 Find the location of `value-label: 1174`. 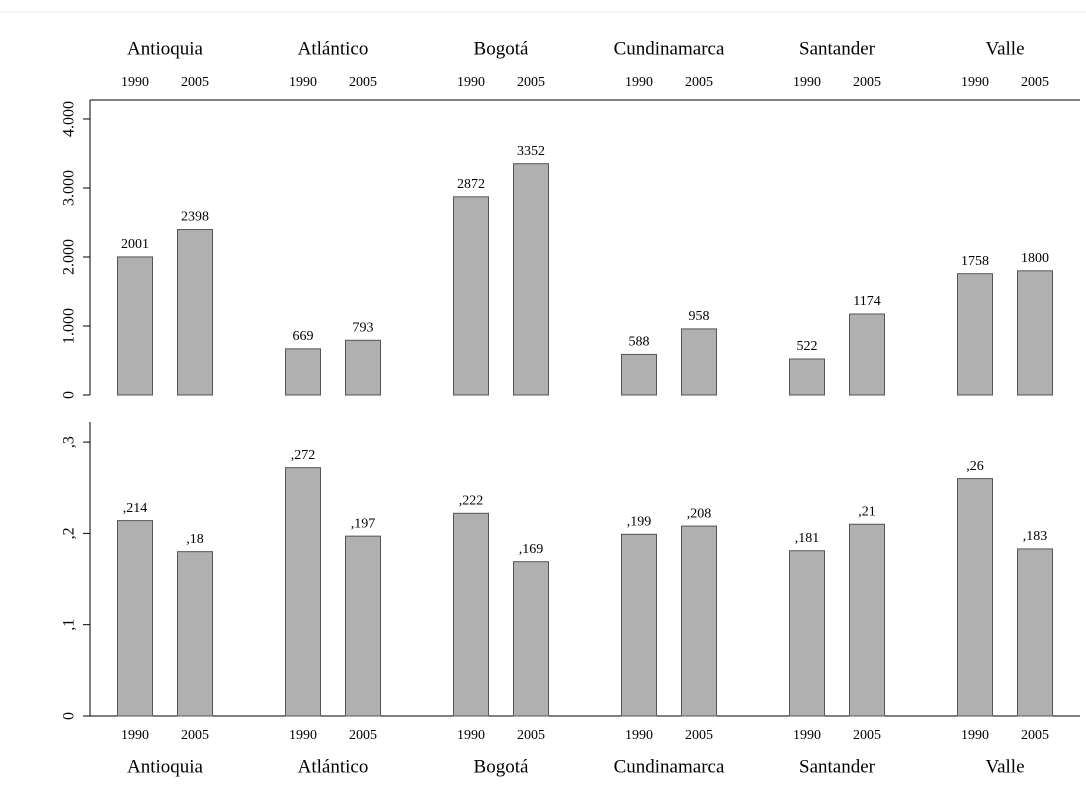

value-label: 1174 is located at coordinates (866, 301).